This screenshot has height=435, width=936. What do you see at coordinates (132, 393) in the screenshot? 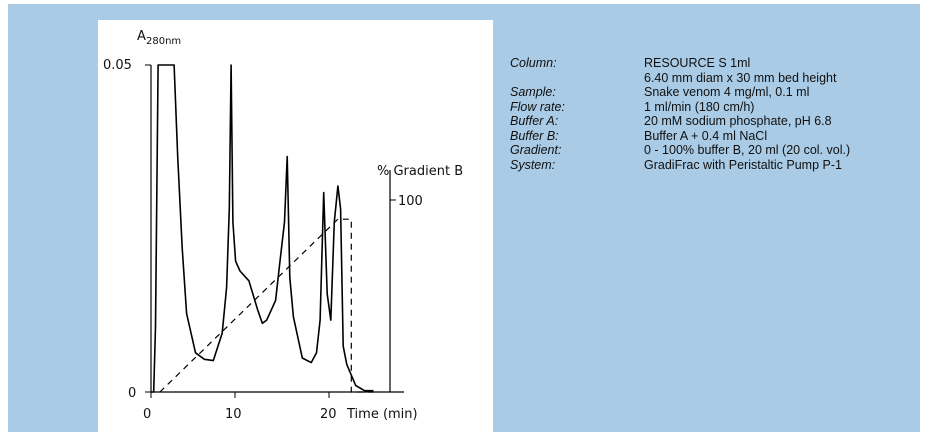
I see `y-tick-label-bottom: 0` at bounding box center [132, 393].